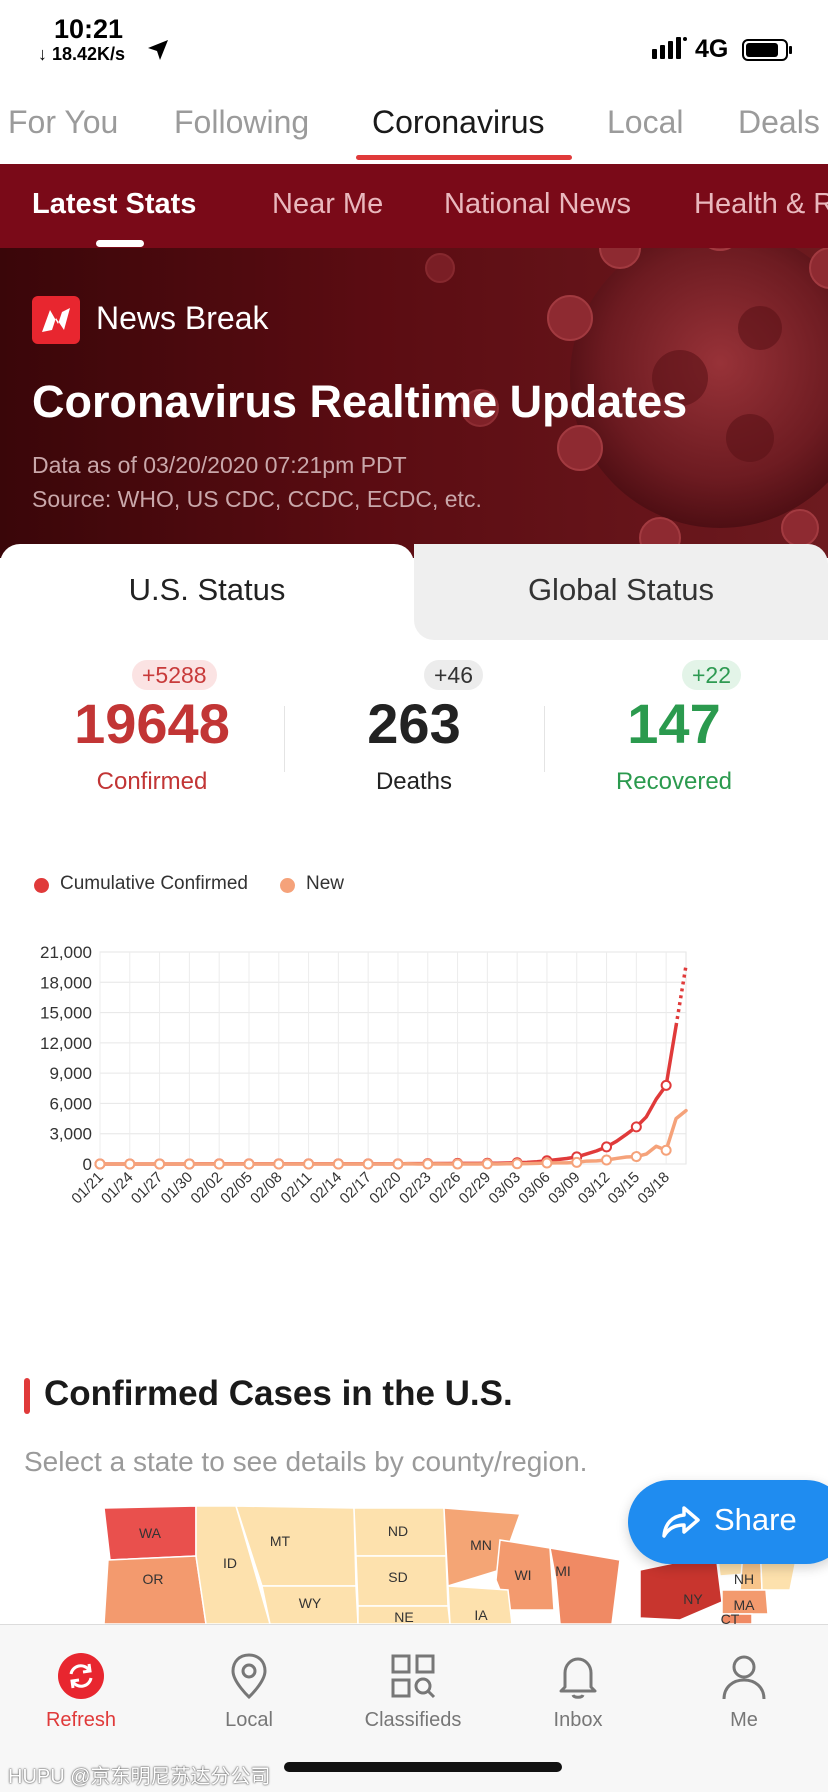 This screenshot has width=828, height=1792. Describe the element at coordinates (139, 1777) in the screenshot. I see `watermark: HUPU @京东明尼苏达分公司` at that location.